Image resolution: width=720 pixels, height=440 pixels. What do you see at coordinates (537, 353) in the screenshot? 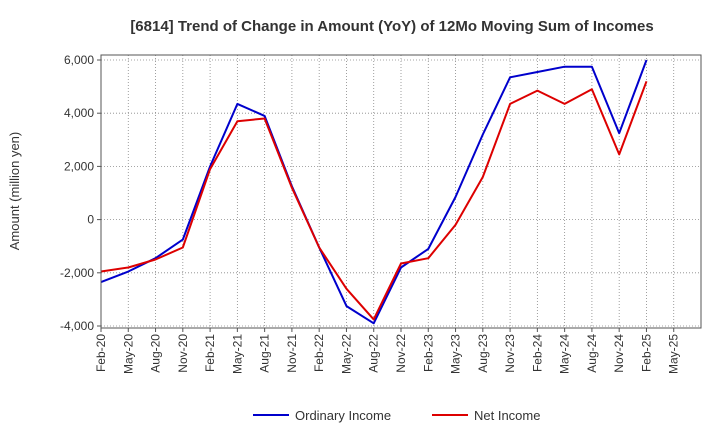
I see `x-tick-label: Feb-24` at bounding box center [537, 353].